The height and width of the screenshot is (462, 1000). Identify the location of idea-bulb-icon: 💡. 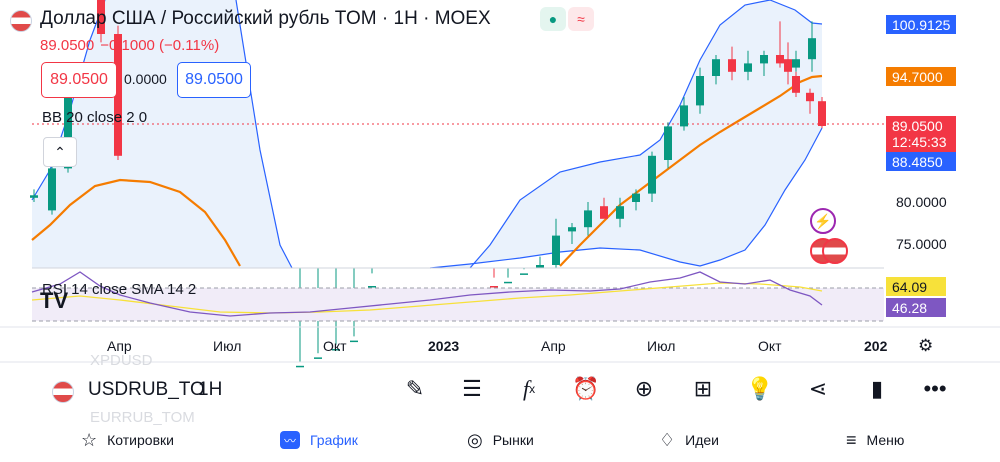
(760, 388).